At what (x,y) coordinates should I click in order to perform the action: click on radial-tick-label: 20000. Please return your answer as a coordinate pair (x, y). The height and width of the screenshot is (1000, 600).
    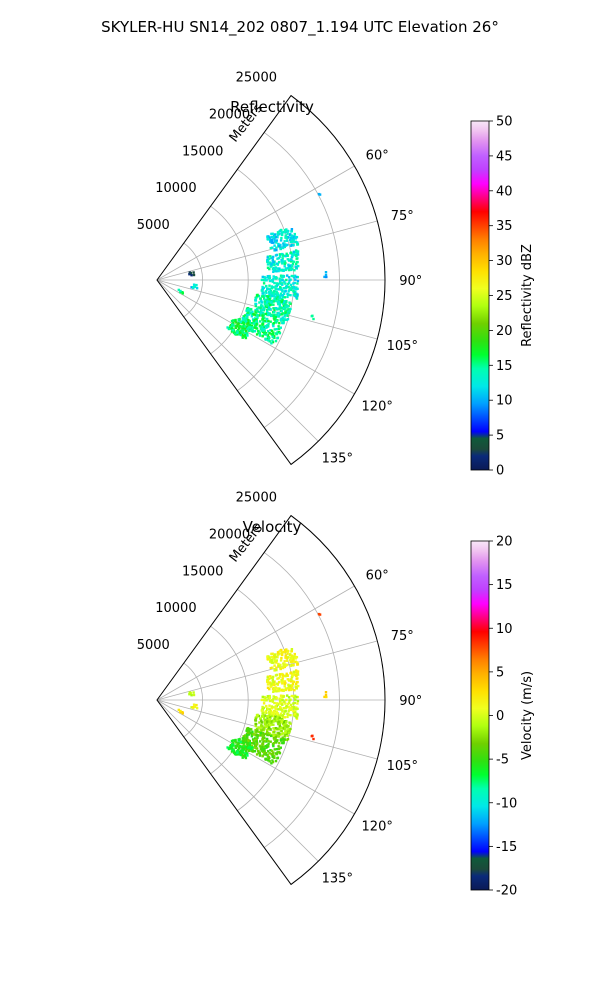
    Looking at the image, I should click on (229, 534).